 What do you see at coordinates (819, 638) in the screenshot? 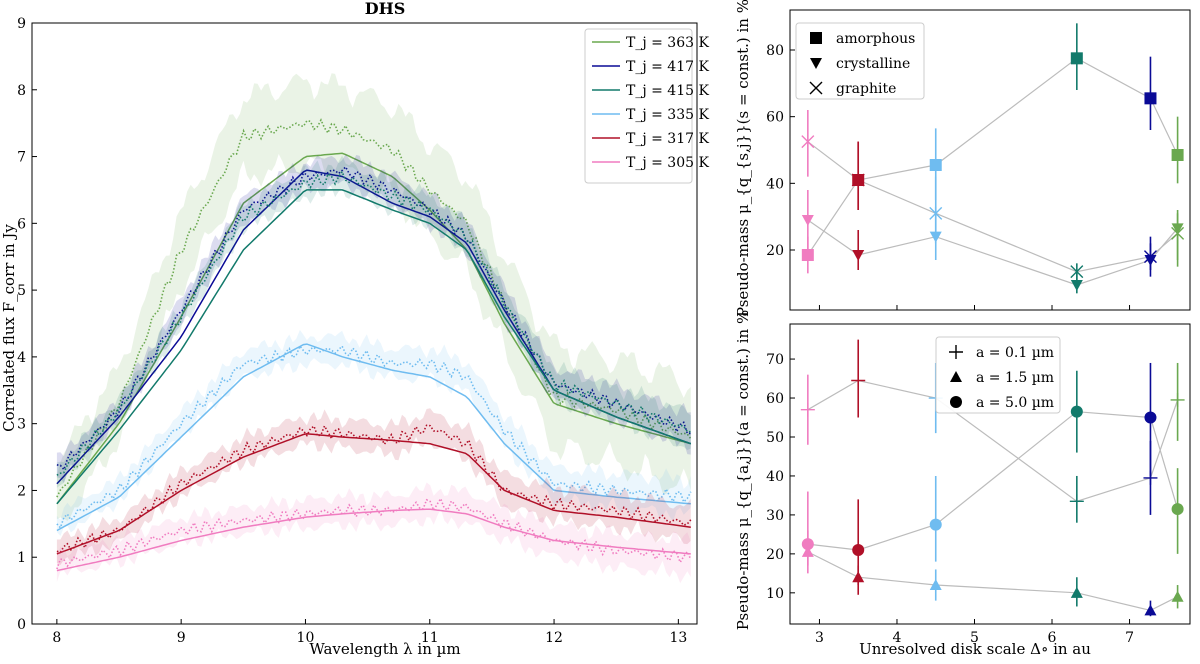
I see `grainsize-xtick-label: 3` at bounding box center [819, 638].